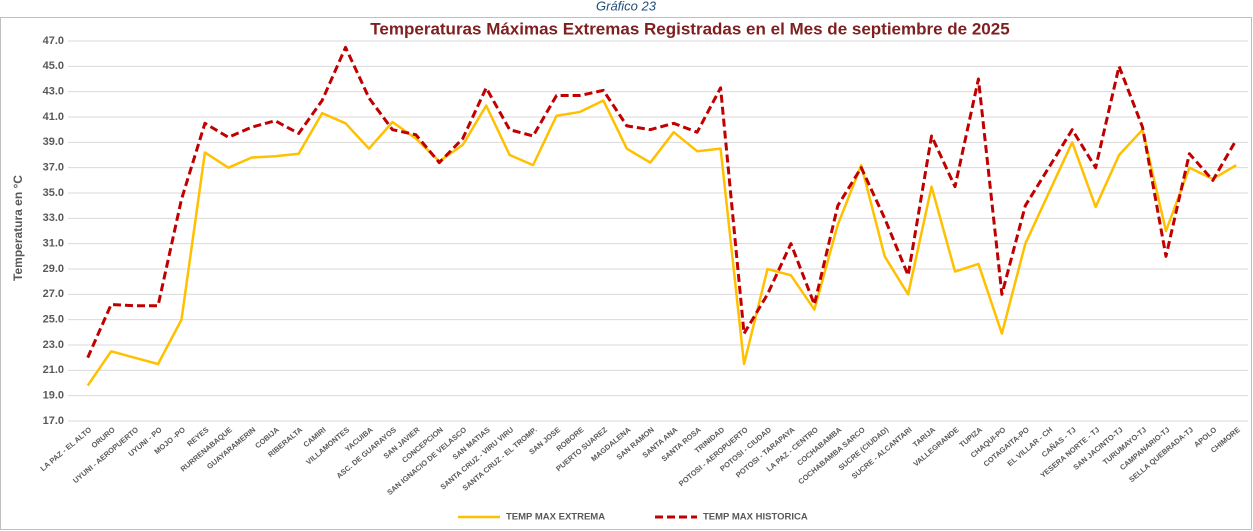 The height and width of the screenshot is (531, 1253). I want to click on y-tick-label: 47.0, so click(53, 41).